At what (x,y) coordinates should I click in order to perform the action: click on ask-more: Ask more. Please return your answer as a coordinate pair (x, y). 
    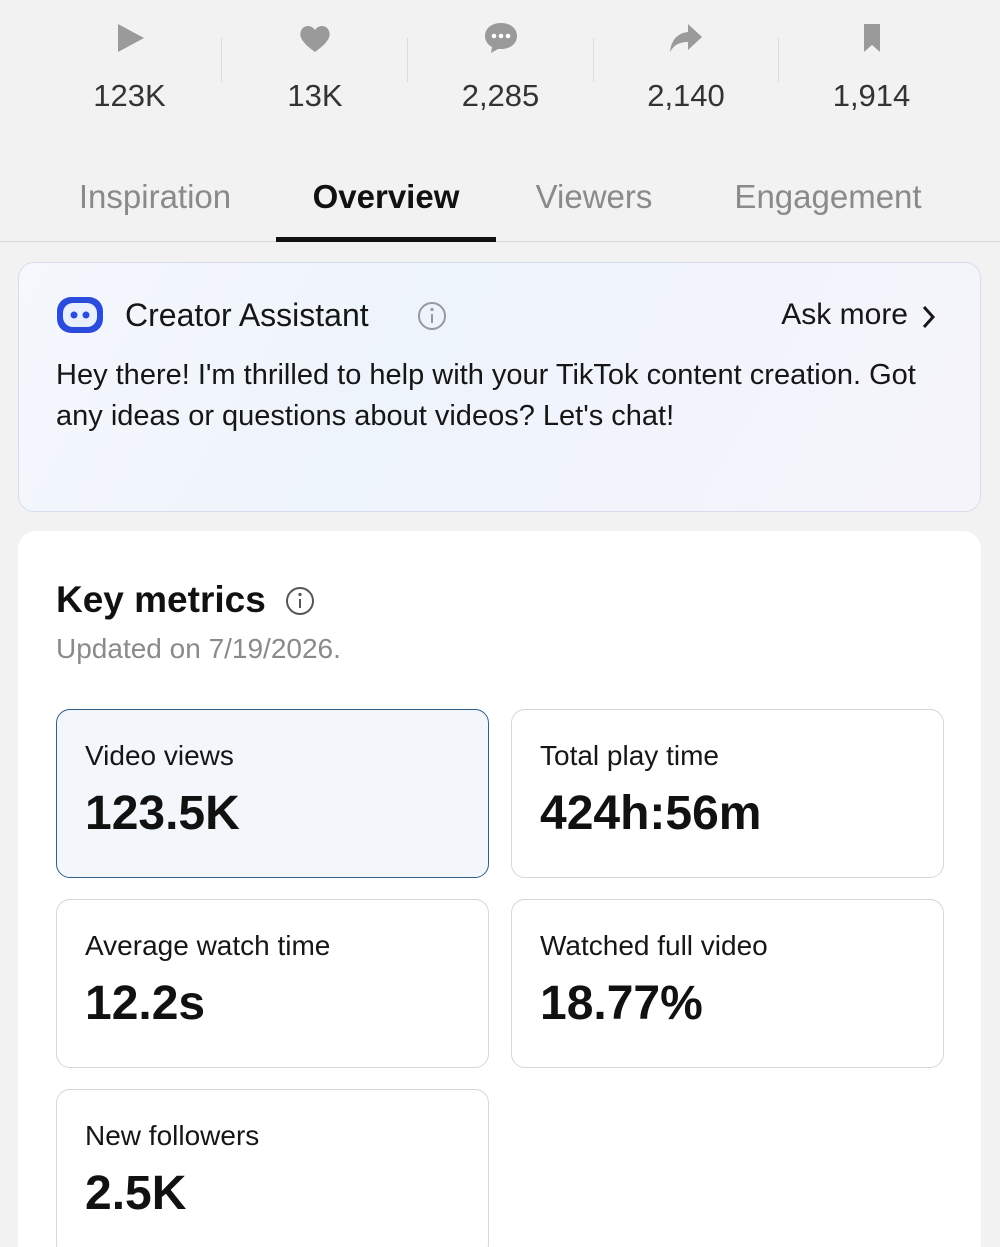
    Looking at the image, I should click on (844, 314).